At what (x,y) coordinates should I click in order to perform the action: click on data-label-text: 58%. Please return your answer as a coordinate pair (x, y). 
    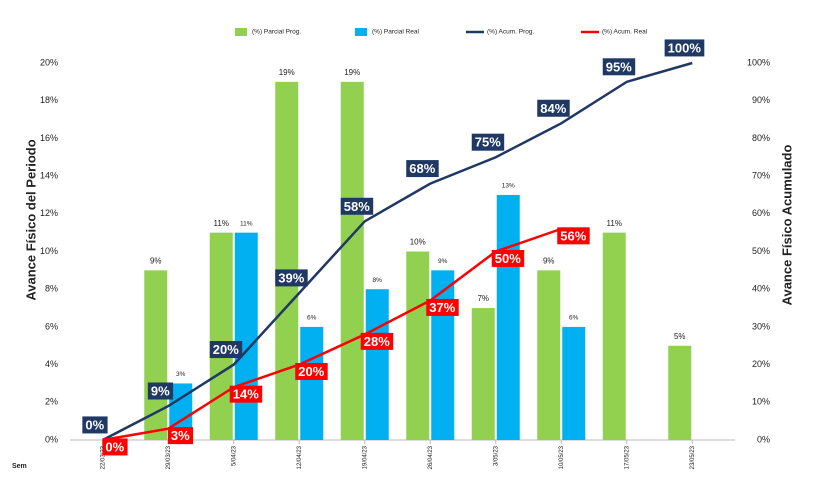
    Looking at the image, I should click on (357, 206).